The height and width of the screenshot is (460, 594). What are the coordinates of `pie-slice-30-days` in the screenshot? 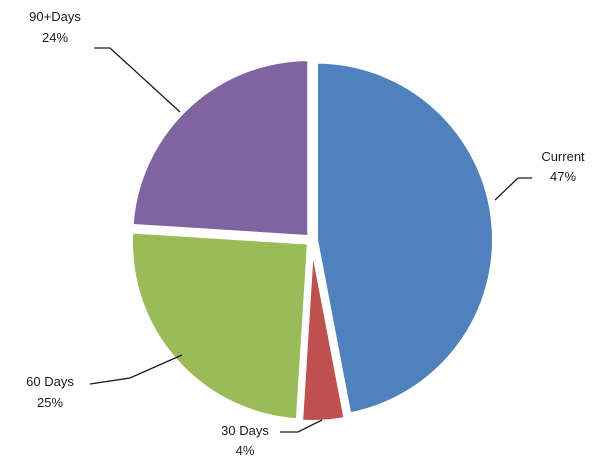 It's located at (323, 332).